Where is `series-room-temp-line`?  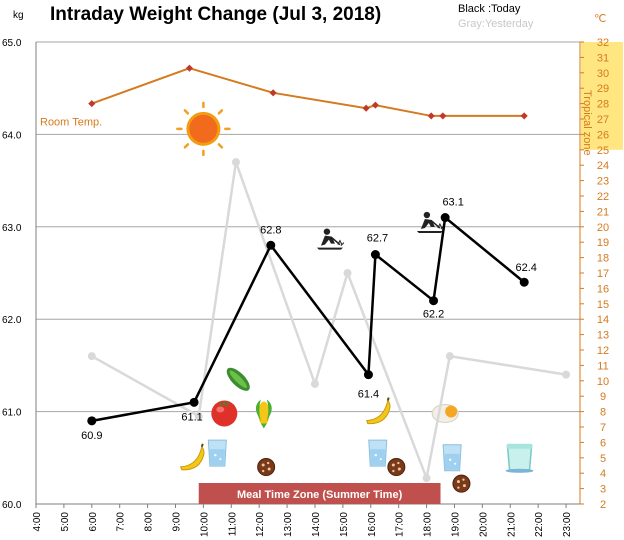
series-room-temp-line is located at coordinates (308, 92).